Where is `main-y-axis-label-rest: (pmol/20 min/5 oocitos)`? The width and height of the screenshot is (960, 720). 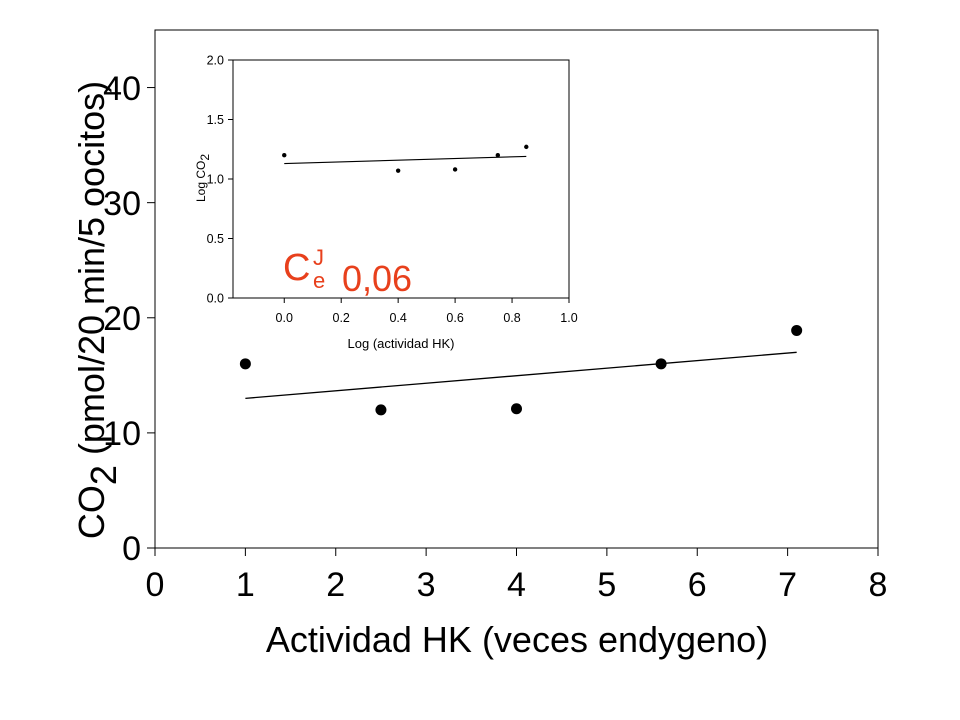 main-y-axis-label-rest: (pmol/20 min/5 oocitos) is located at coordinates (91, 273).